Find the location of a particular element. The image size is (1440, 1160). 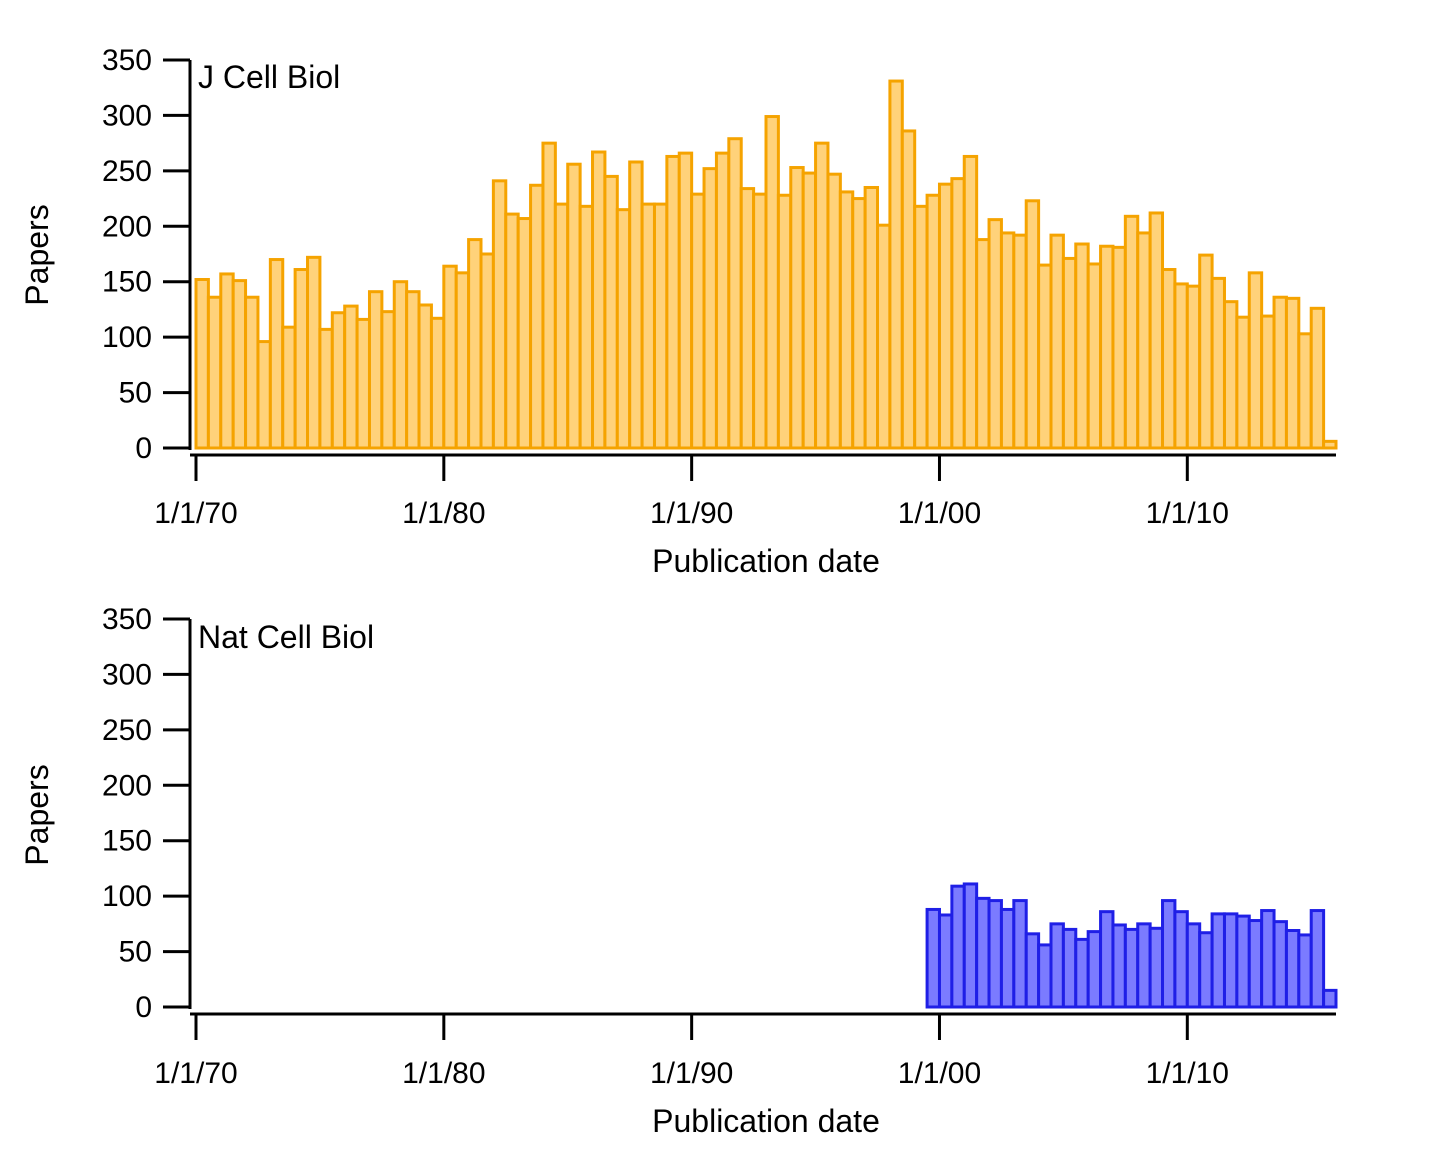

y-tick-label: 0 is located at coordinates (143, 448).